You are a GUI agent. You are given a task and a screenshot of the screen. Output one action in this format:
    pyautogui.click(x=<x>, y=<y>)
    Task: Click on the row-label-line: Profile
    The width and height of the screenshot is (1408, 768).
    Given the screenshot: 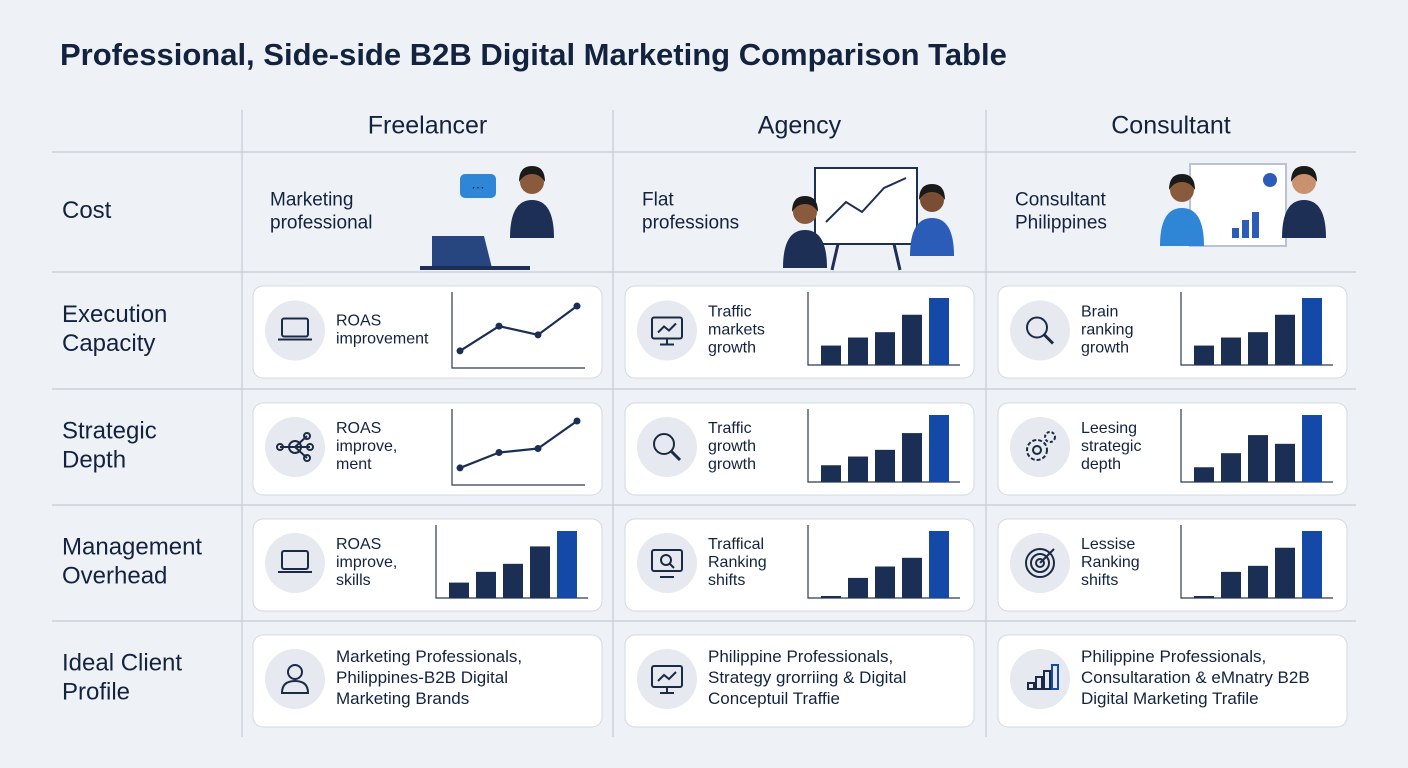 What is the action you would take?
    pyautogui.click(x=96, y=692)
    